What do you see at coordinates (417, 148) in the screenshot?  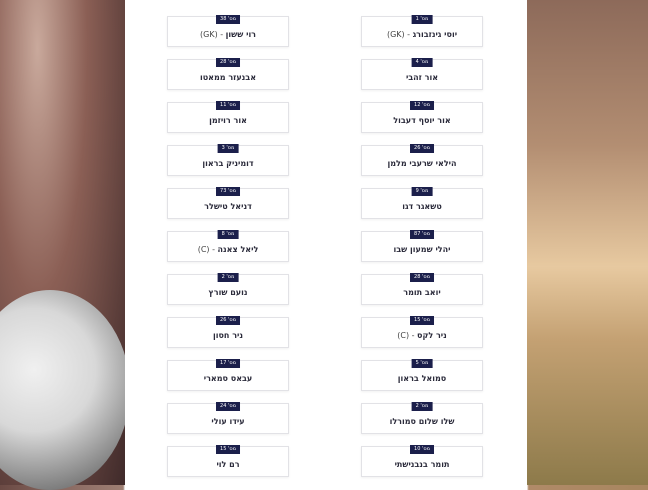 I see `player-number: 26` at bounding box center [417, 148].